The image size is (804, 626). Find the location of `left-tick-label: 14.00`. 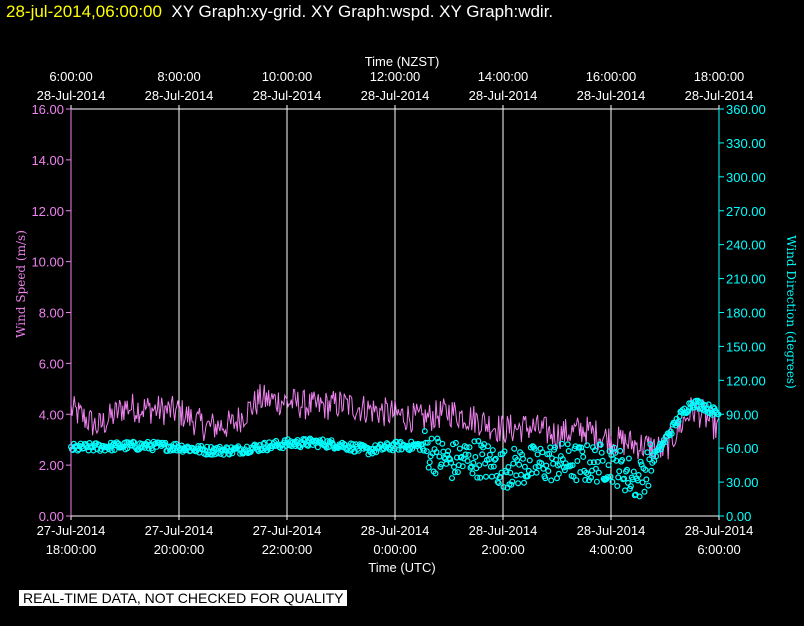

left-tick-label: 14.00 is located at coordinates (47, 160).